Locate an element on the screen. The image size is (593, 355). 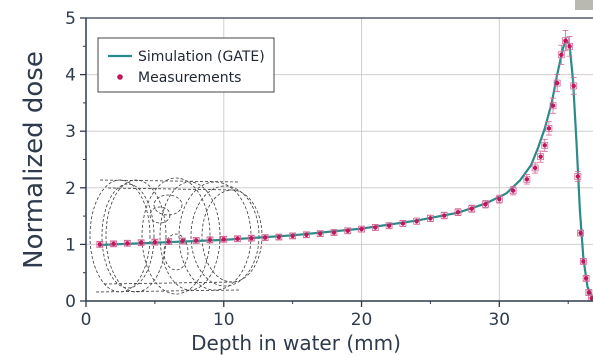
x-tick-label: 10 is located at coordinates (224, 320).